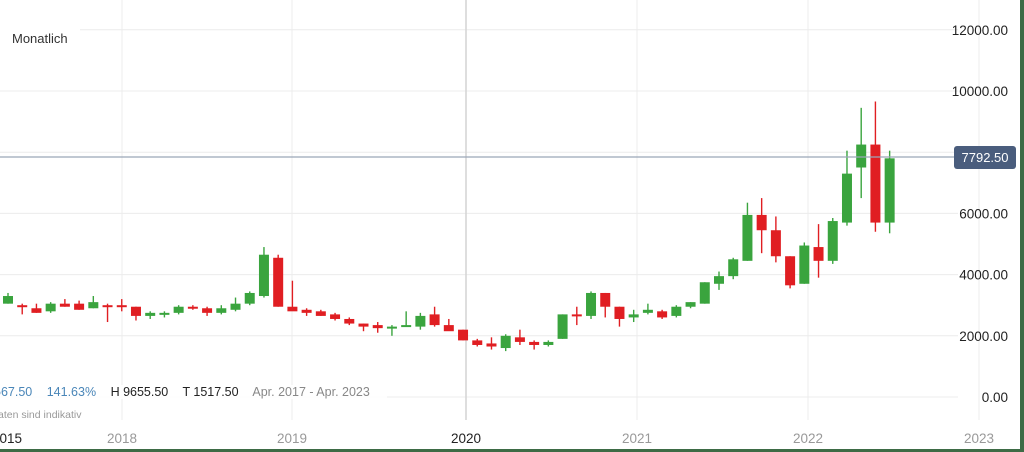 This screenshot has width=1024, height=452. I want to click on y-tick-label: 10000.00, so click(980, 91).